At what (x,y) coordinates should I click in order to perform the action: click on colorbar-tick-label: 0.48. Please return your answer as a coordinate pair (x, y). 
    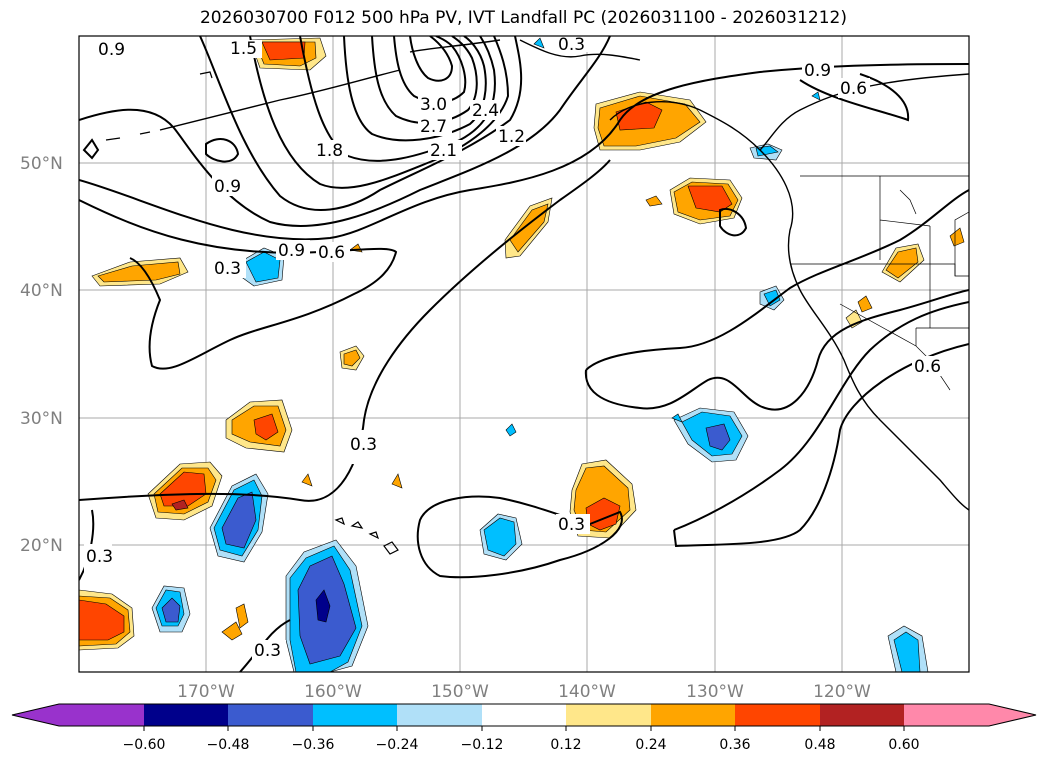
    Looking at the image, I should click on (819, 745).